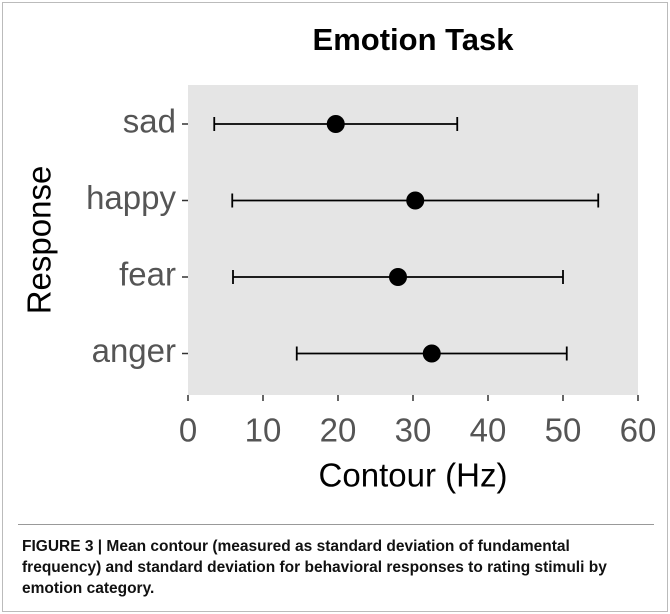  I want to click on y-tick-label: sad, so click(149, 121).